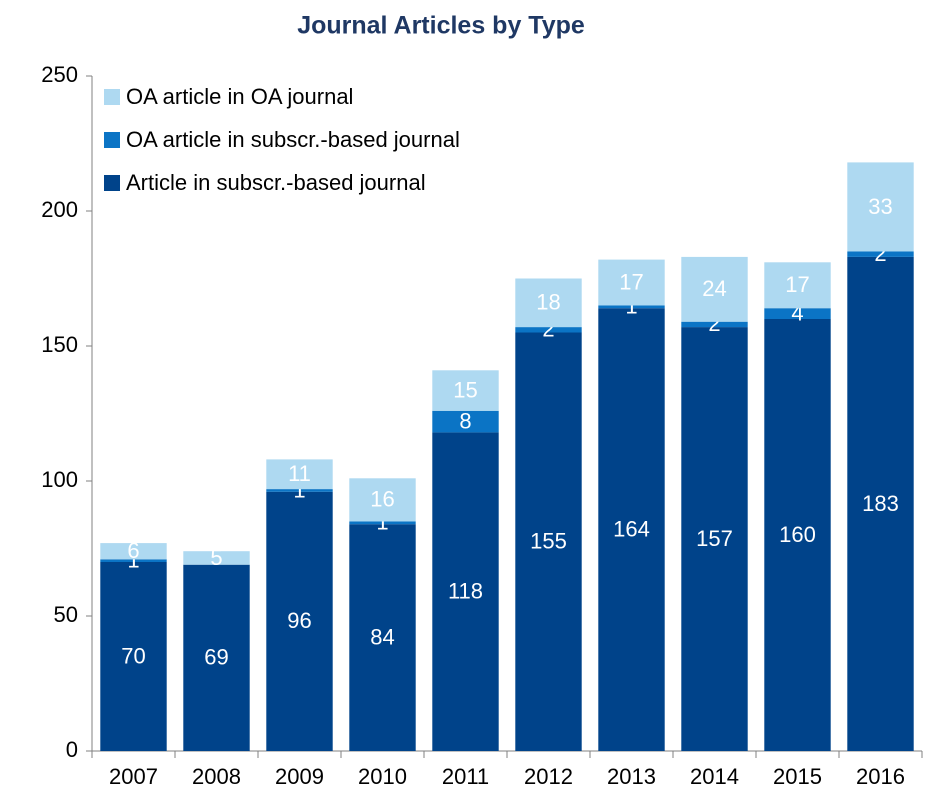 This screenshot has height=800, width=925. I want to click on data-label: 15, so click(465, 389).